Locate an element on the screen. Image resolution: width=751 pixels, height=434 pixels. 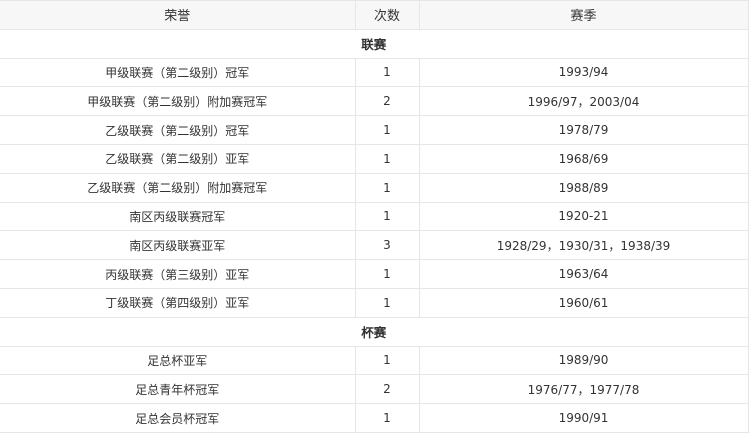
cell-season: 1993/94 is located at coordinates (583, 72).